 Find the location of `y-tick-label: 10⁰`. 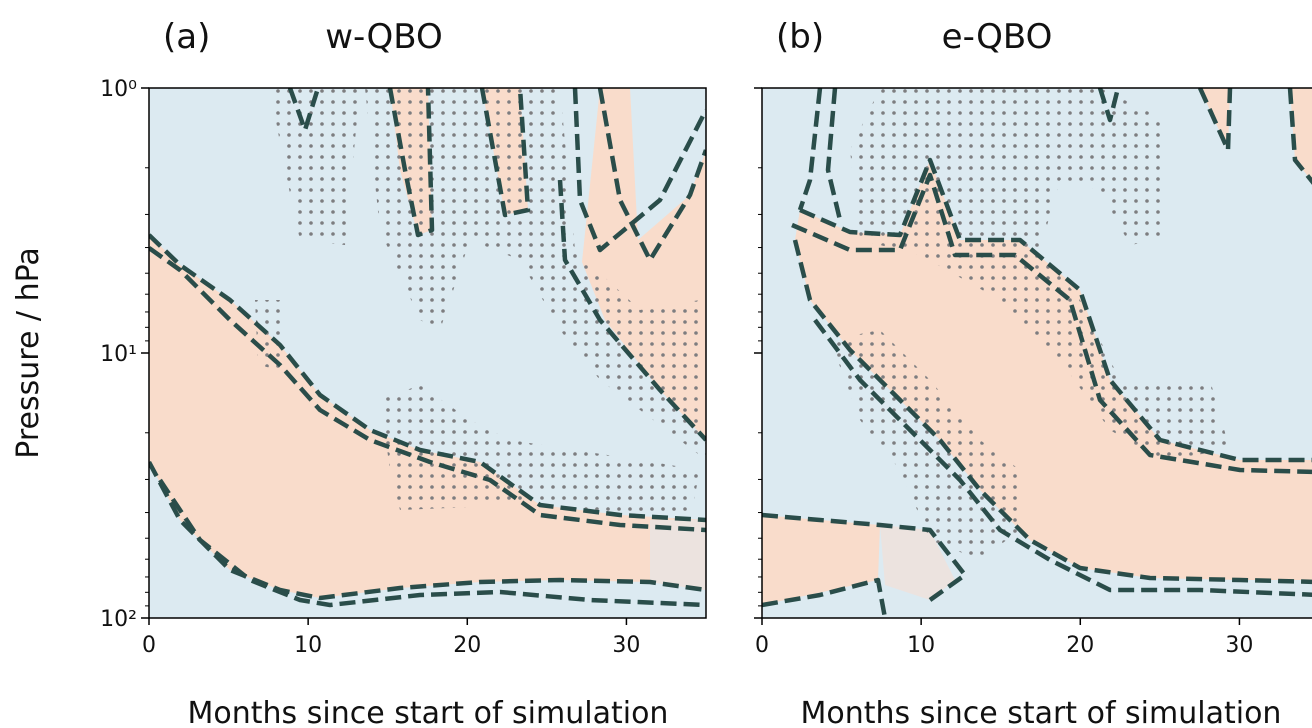

y-tick-label: 10⁰ is located at coordinates (118, 89).